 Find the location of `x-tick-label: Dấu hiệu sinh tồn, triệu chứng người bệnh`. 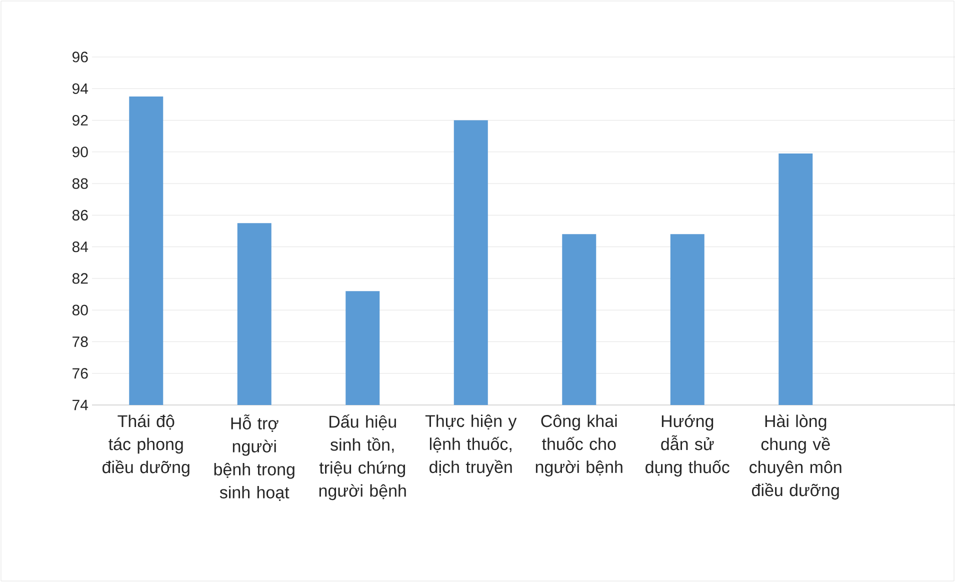

x-tick-label: Dấu hiệu sinh tồn, triệu chứng người bệnh is located at coordinates (362, 457).